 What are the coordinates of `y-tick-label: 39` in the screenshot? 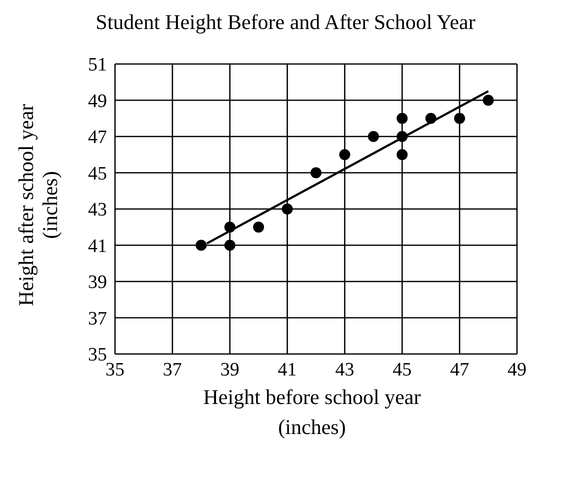 It's located at (97, 283).